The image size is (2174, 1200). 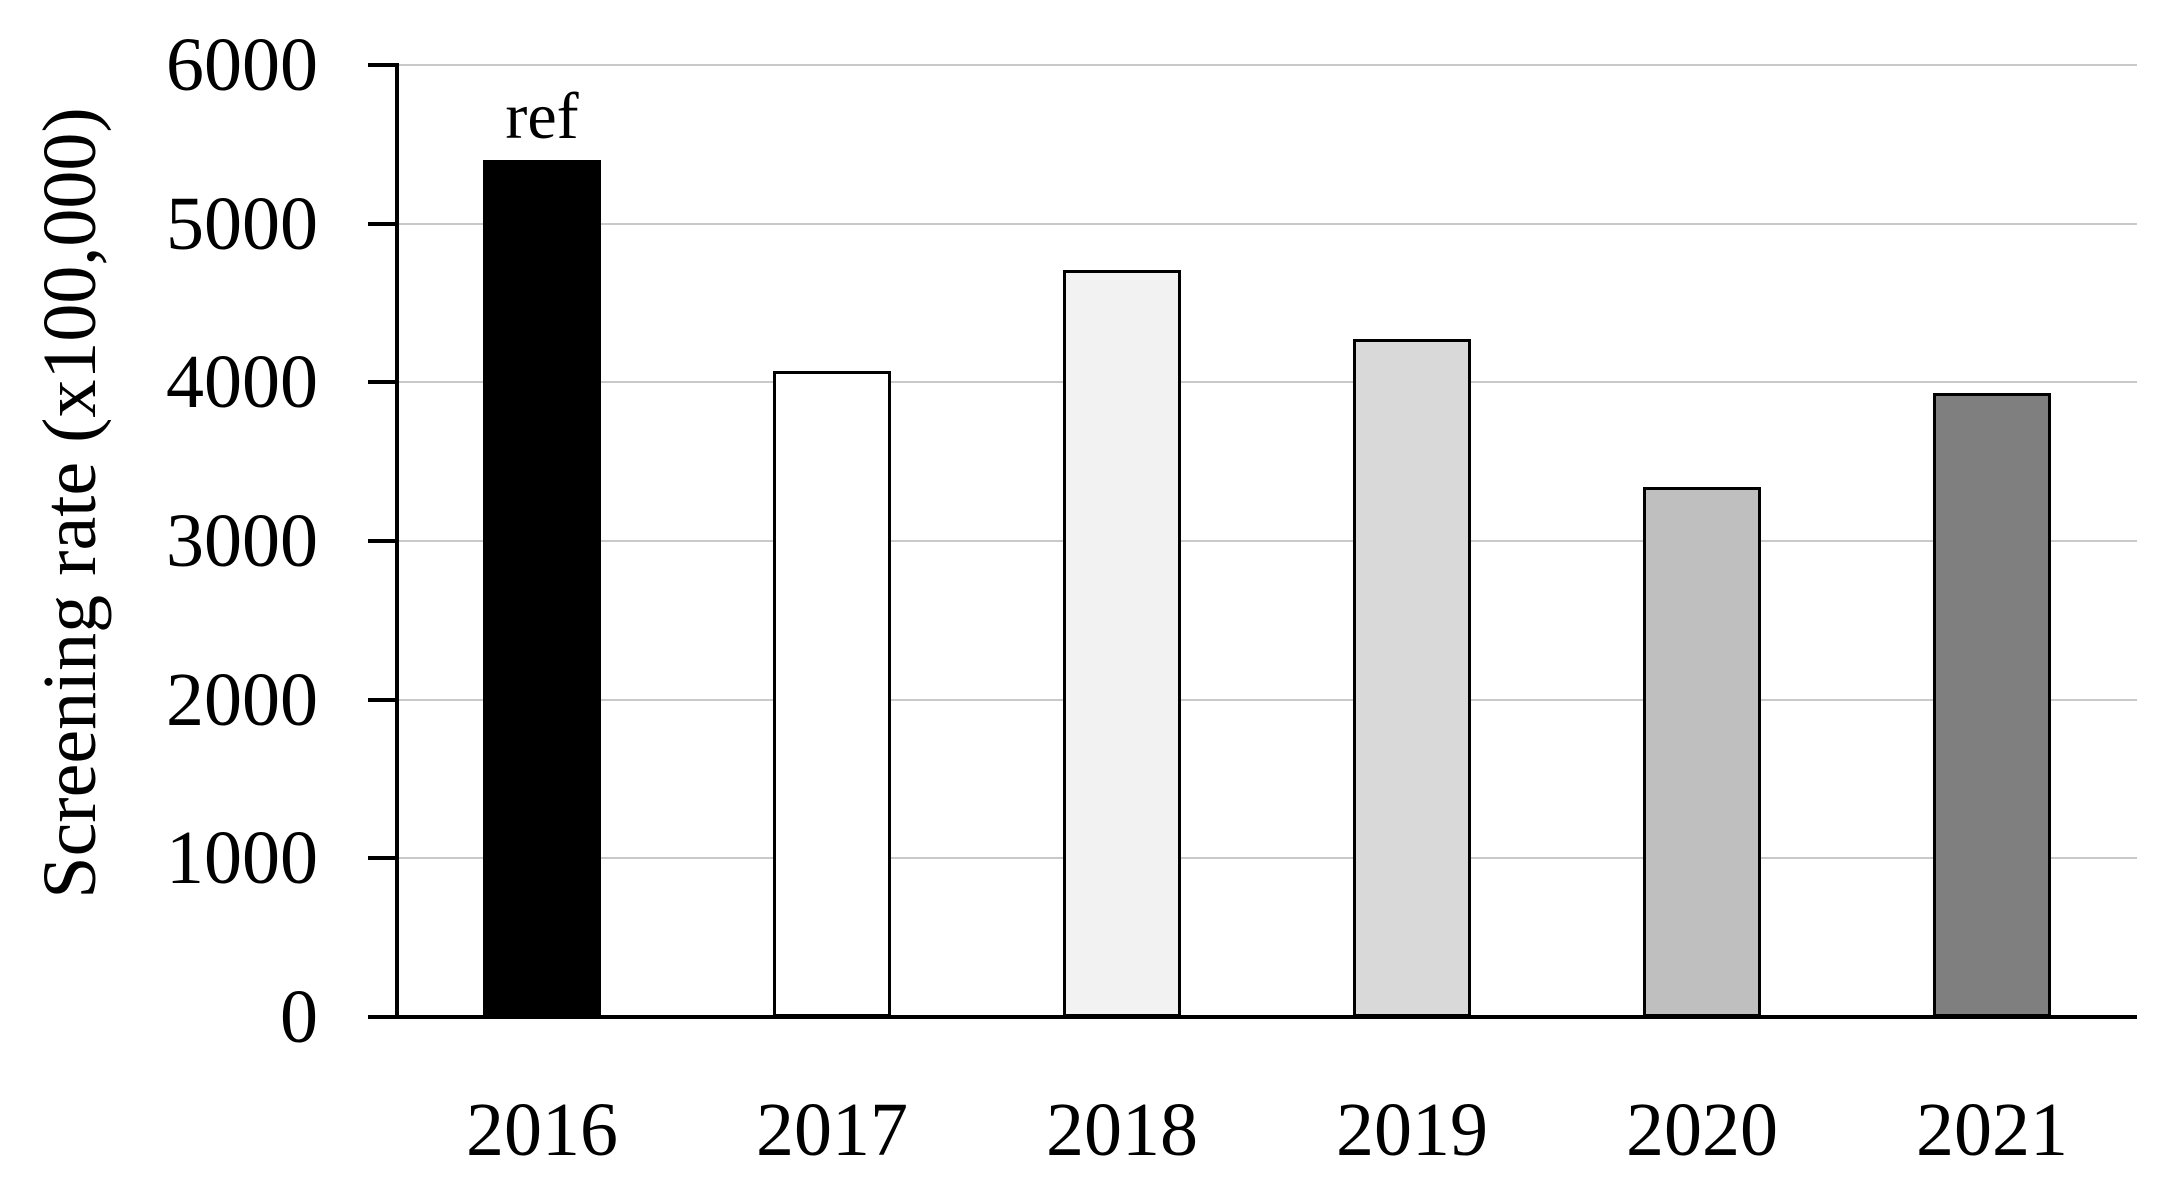 I want to click on y-tick-label-3000: 3000, so click(x=242, y=541).